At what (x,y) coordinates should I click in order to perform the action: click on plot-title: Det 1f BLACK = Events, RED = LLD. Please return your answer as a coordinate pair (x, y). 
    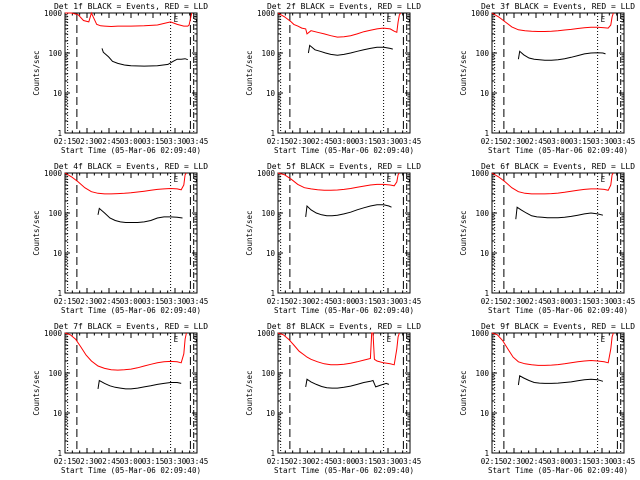
    Looking at the image, I should click on (131, 6).